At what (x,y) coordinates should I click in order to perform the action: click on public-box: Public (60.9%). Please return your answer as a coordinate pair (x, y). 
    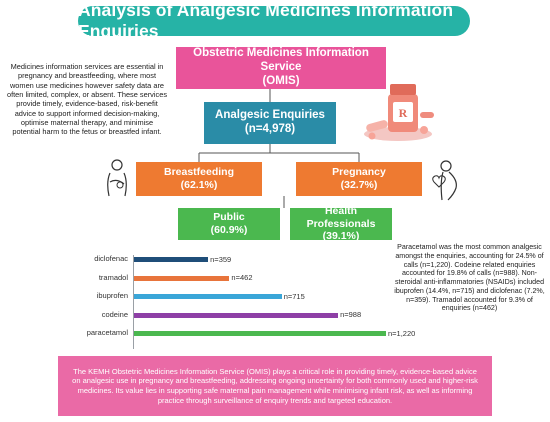
    Looking at the image, I should click on (229, 224).